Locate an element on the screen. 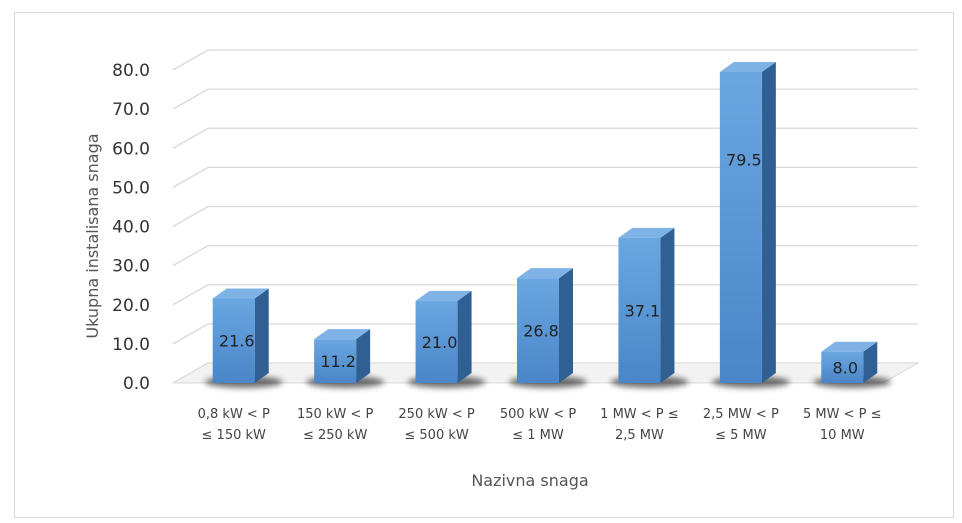 This screenshot has height=523, width=962. y-tick-label: 0.0 is located at coordinates (136, 384).